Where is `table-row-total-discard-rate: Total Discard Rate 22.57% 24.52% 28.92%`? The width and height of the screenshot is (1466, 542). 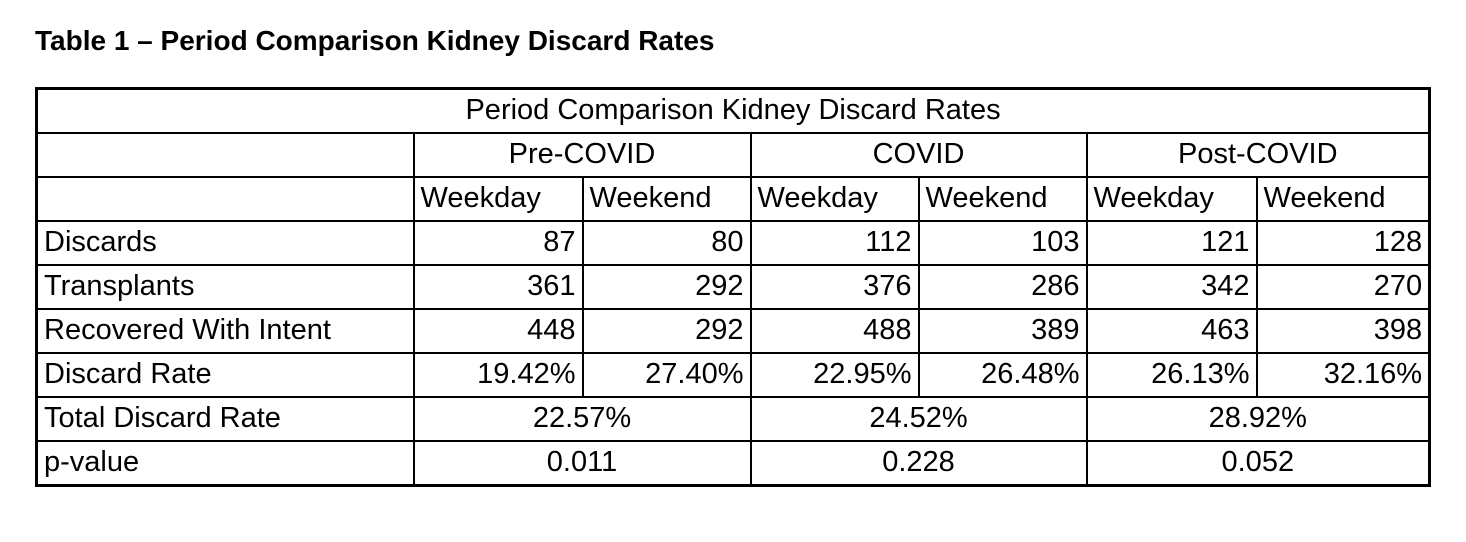 table-row-total-discard-rate: Total Discard Rate 22.57% 24.52% 28.92% is located at coordinates (733, 419).